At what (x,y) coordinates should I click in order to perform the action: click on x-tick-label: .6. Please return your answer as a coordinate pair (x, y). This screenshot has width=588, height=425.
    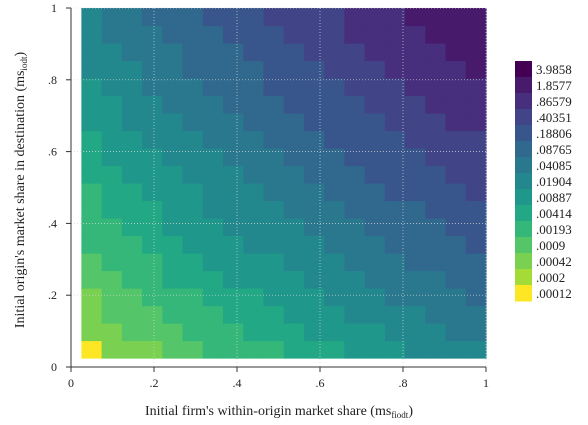
    Looking at the image, I should click on (320, 383).